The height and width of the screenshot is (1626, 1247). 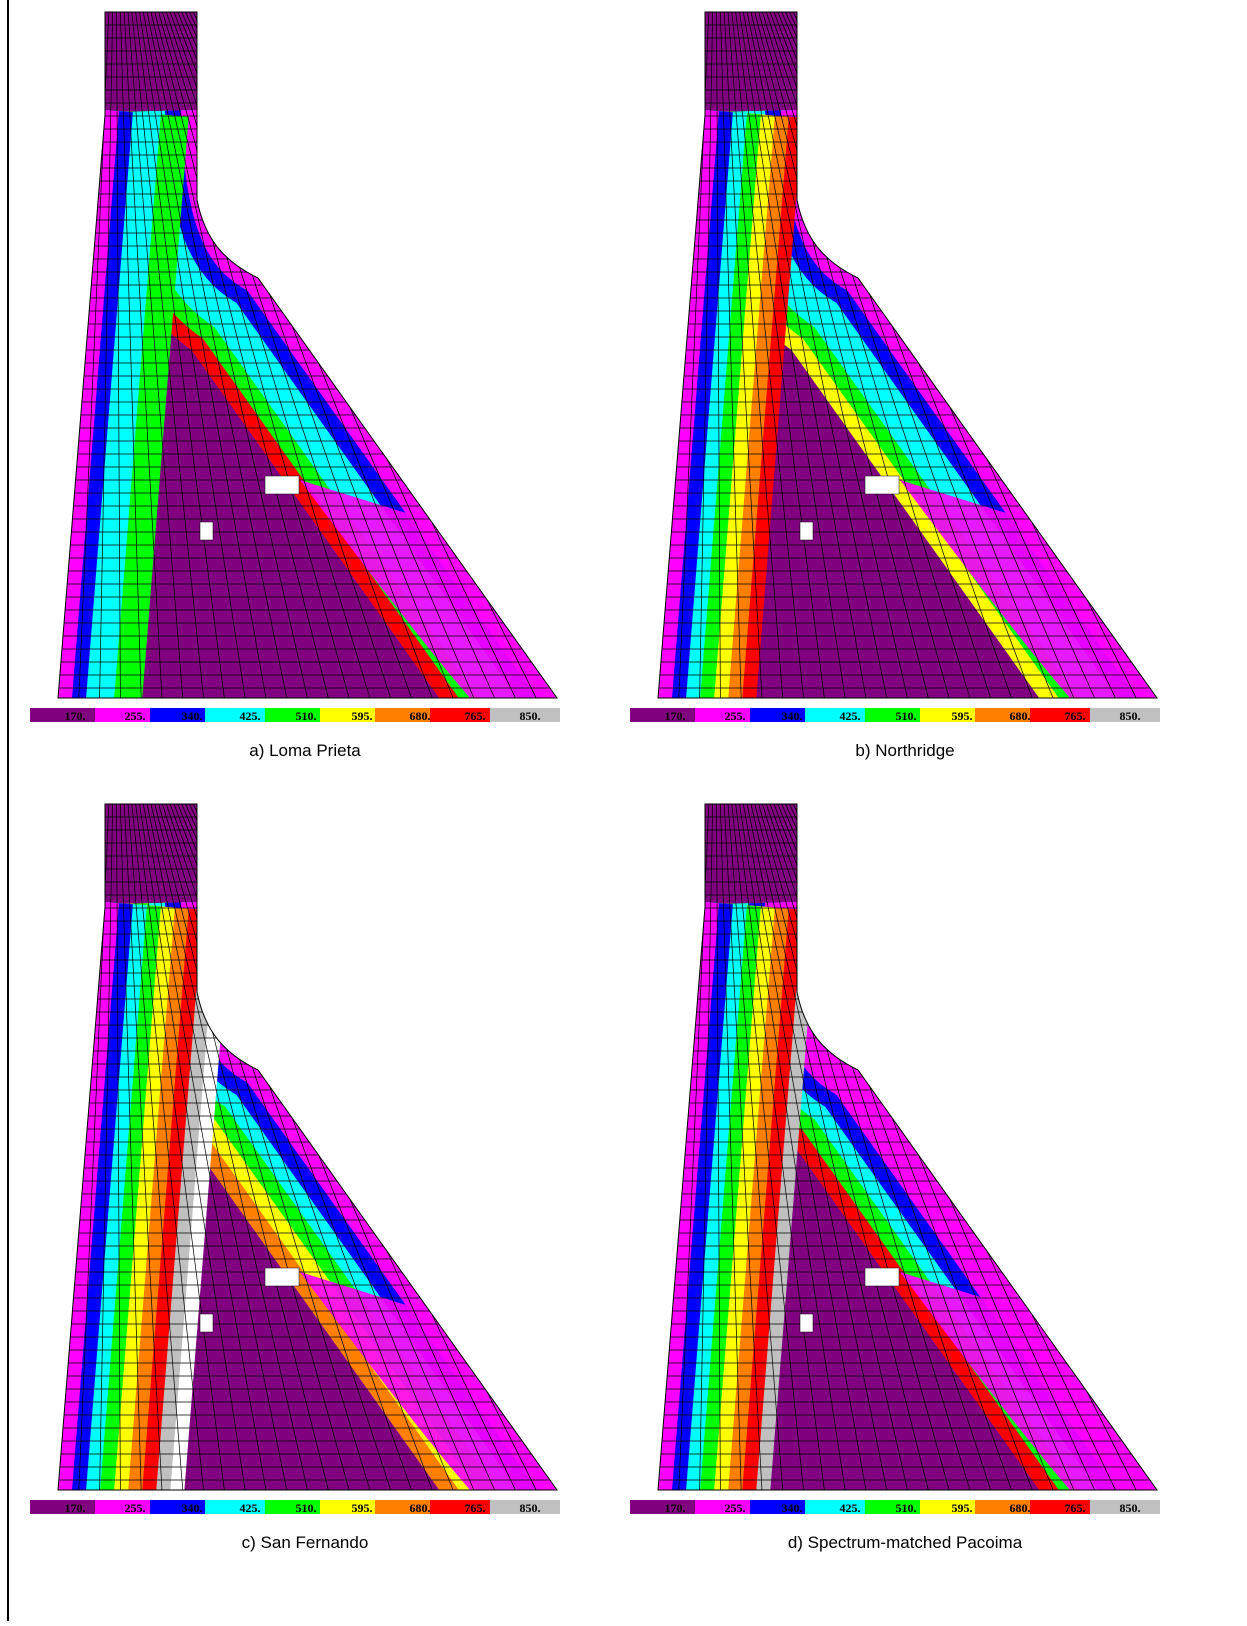 I want to click on colorbar-label: 510., so click(x=306, y=1508).